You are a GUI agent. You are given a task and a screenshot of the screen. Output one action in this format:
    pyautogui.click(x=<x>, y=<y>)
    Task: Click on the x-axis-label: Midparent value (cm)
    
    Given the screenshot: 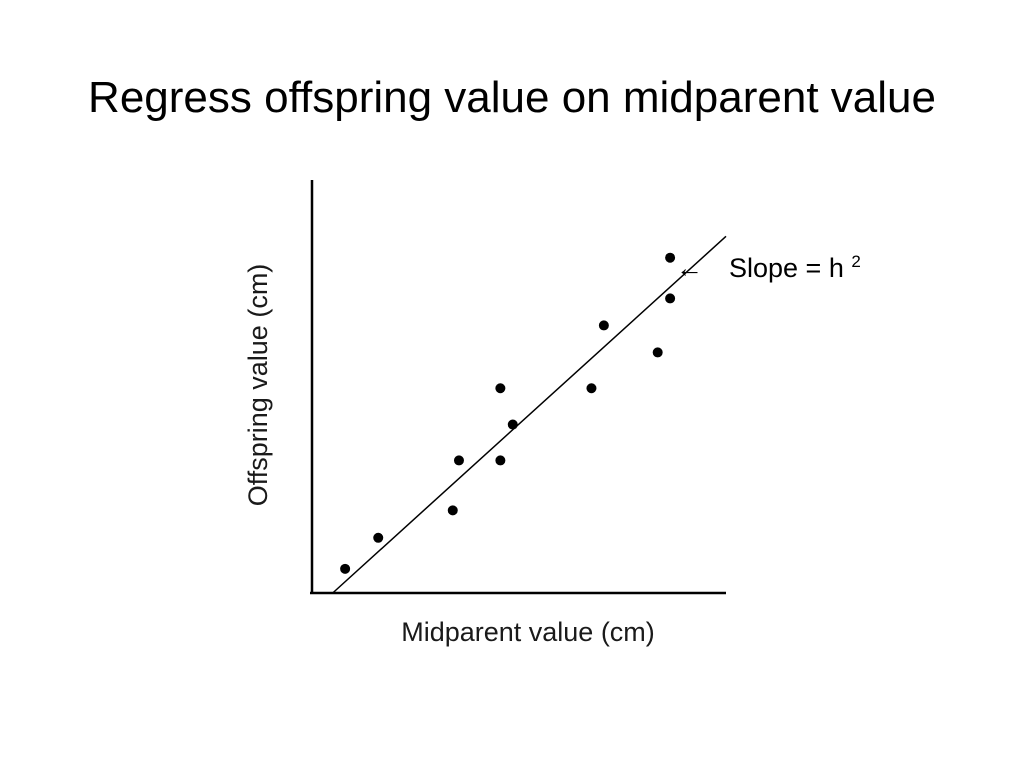 What is the action you would take?
    pyautogui.click(x=528, y=632)
    